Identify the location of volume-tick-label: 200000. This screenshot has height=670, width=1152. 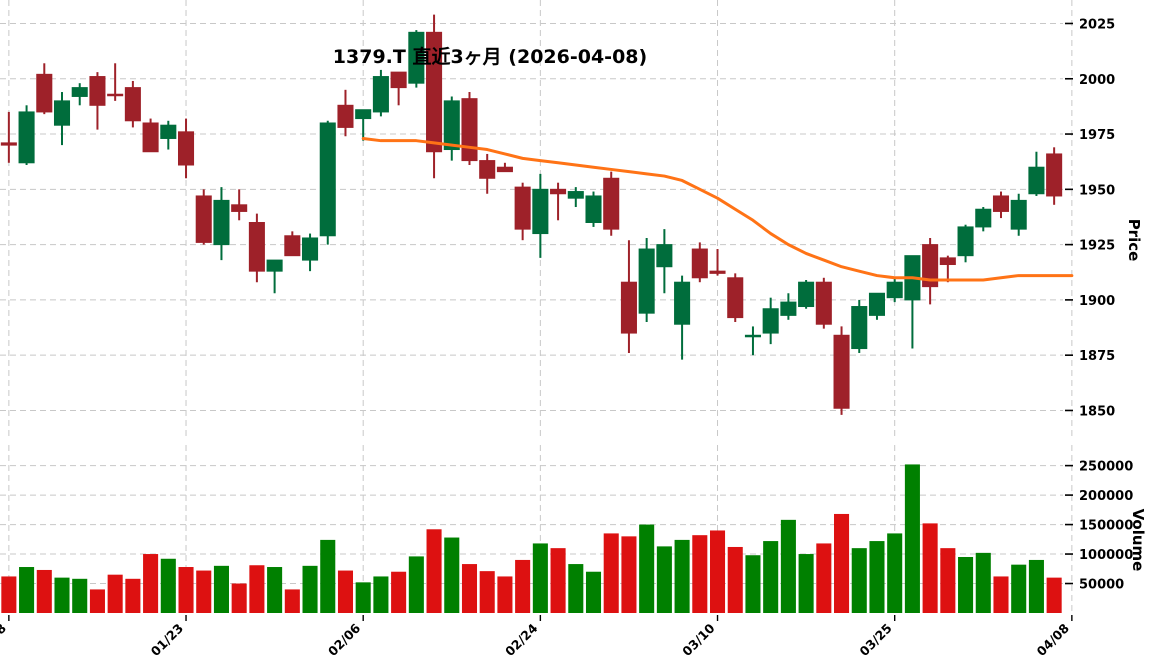
(1106, 496).